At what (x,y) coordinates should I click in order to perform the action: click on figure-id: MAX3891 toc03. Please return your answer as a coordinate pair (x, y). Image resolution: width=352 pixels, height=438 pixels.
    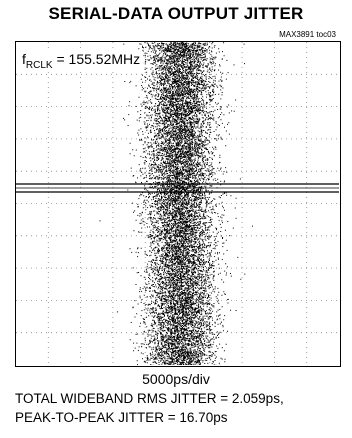
    Looking at the image, I should click on (307, 34).